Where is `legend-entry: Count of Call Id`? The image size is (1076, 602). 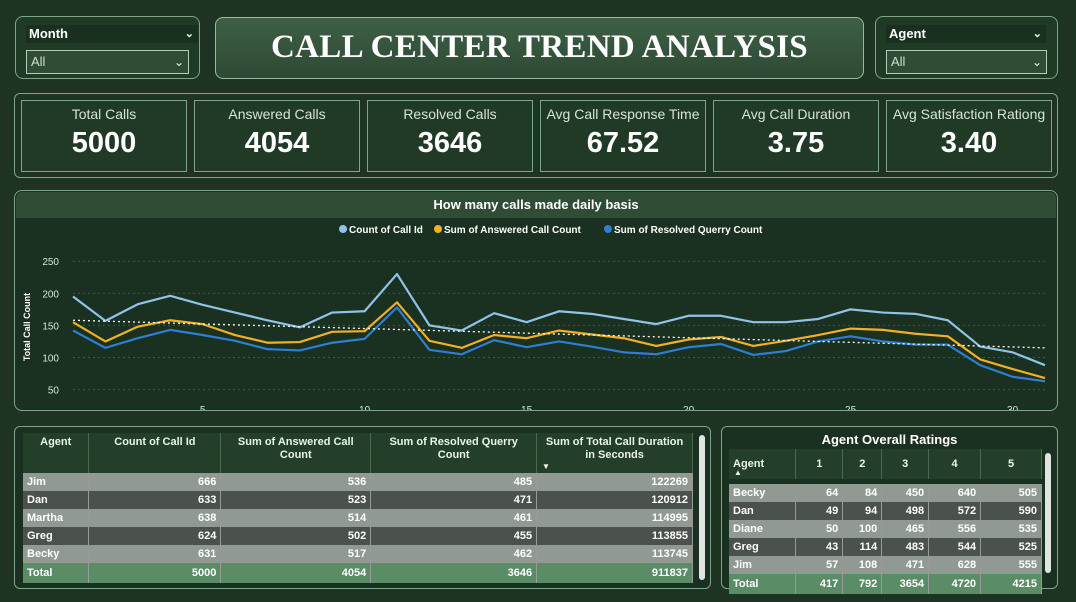
legend-entry: Count of Call Id is located at coordinates (386, 230).